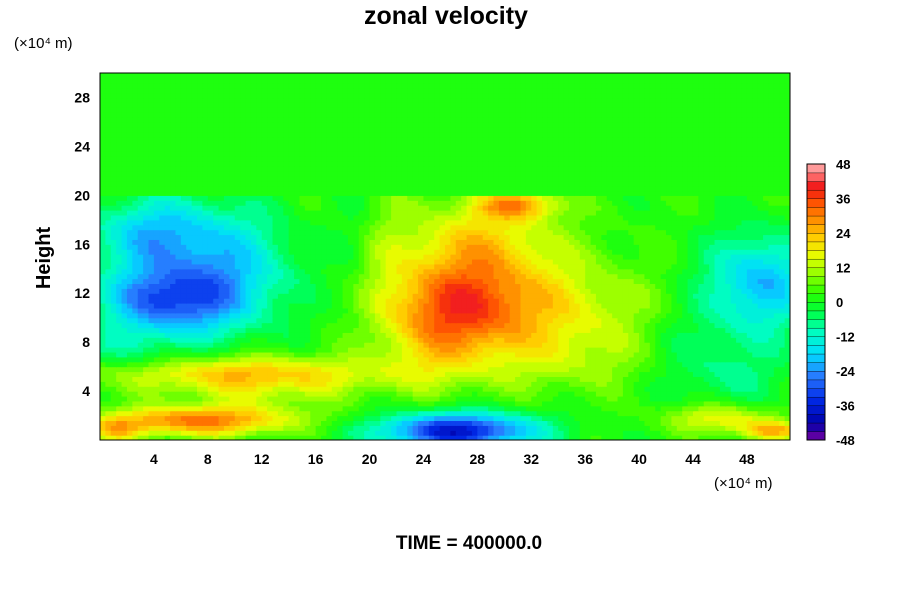  Describe the element at coordinates (446, 16) in the screenshot. I see `chart-title: zonal velocity` at that location.